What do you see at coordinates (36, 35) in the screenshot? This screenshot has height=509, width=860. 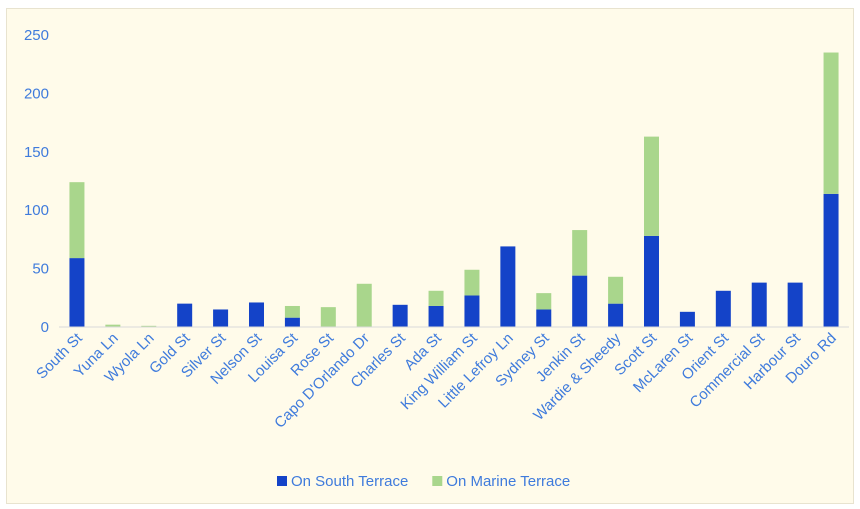 I see `y-tick-label: 250` at bounding box center [36, 35].